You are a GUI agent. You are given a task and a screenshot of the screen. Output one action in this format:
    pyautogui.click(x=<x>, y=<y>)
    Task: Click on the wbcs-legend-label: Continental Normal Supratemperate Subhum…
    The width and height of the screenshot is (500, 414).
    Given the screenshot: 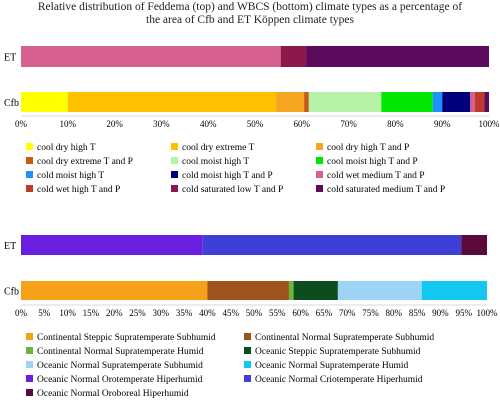 What is the action you would take?
    pyautogui.click(x=344, y=338)
    